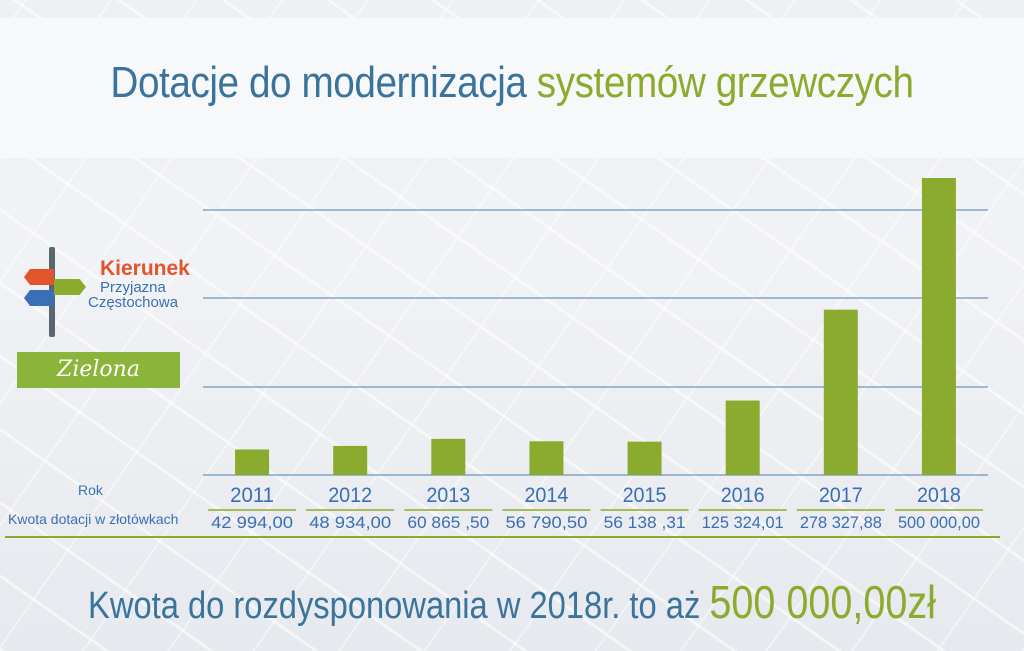 This screenshot has height=651, width=1024. I want to click on logo-line-2: Przyjazna, so click(133, 287).